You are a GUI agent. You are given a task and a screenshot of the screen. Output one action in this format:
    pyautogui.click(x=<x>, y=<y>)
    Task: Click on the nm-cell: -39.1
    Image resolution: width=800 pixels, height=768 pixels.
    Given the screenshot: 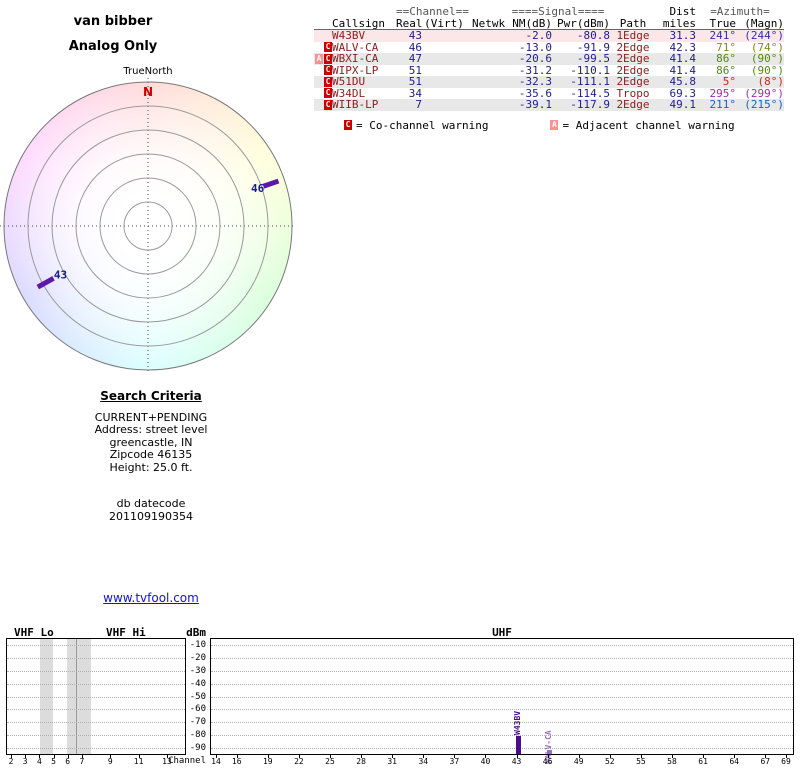 What is the action you would take?
    pyautogui.click(x=535, y=104)
    